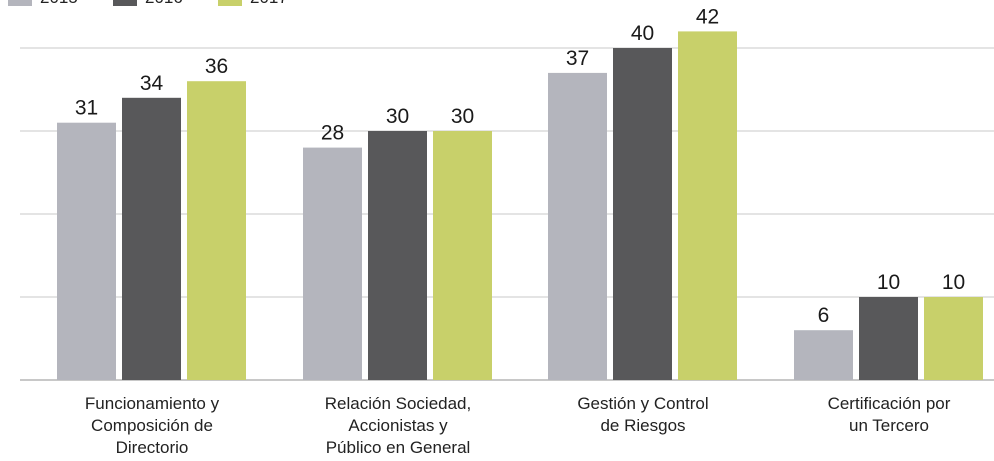  What do you see at coordinates (332, 263) in the screenshot?
I see `bar-2015-cat1` at bounding box center [332, 263].